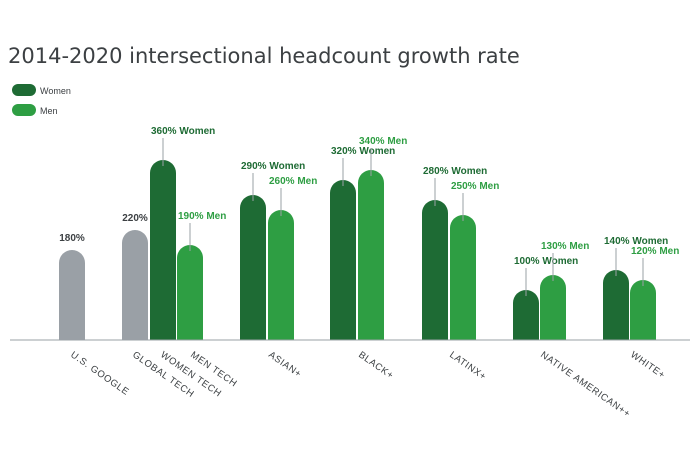 The width and height of the screenshot is (700, 465). What do you see at coordinates (363, 151) in the screenshot?
I see `label-black-women: 320% Women` at bounding box center [363, 151].